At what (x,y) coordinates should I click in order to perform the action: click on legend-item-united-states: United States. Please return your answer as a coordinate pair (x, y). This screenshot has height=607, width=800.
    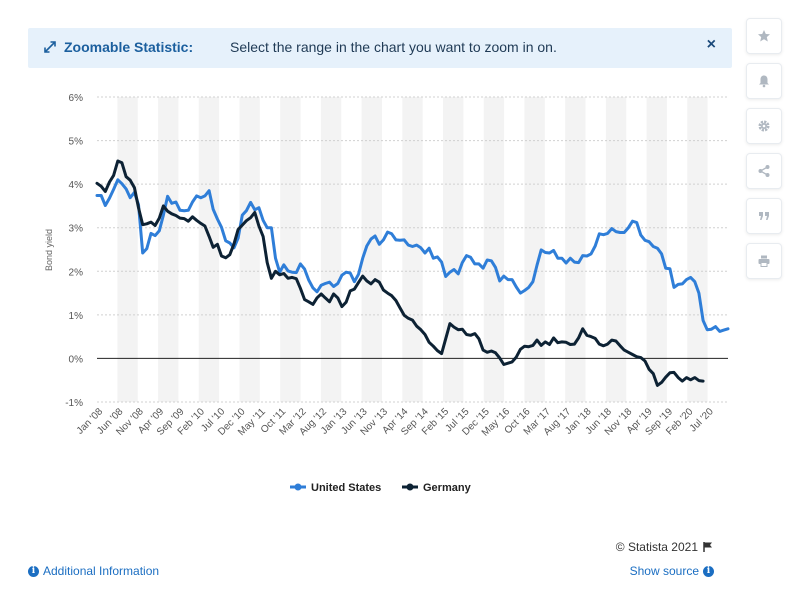
    Looking at the image, I should click on (346, 488).